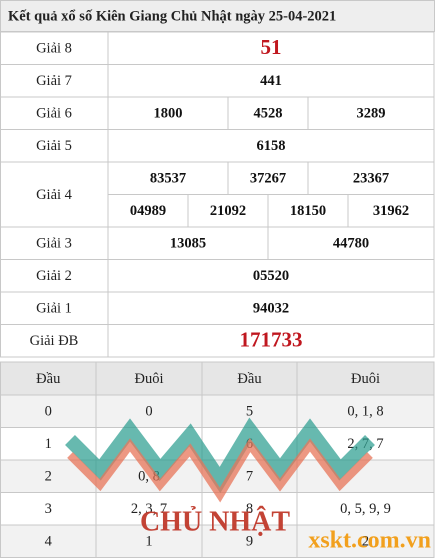 The height and width of the screenshot is (558, 435). Describe the element at coordinates (268, 179) in the screenshot. I see `prize-number: 37267` at that location.